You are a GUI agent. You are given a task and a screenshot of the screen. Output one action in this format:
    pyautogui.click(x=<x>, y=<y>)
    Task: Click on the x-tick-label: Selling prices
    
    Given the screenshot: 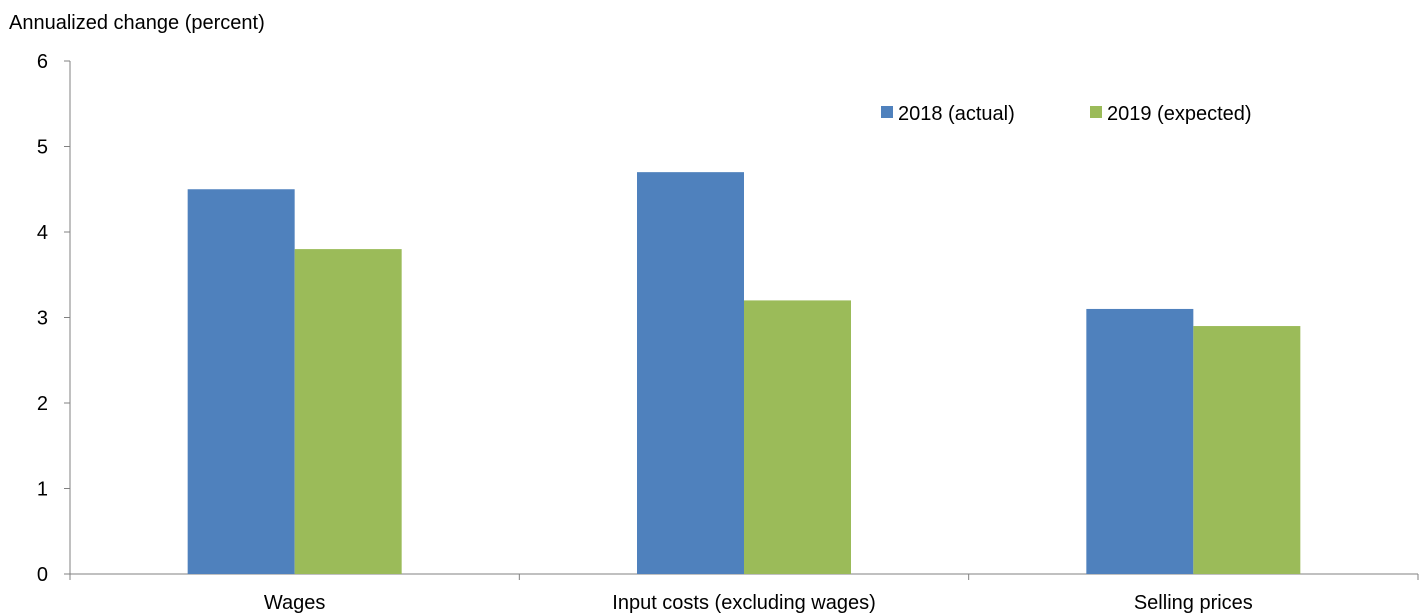 What is the action you would take?
    pyautogui.click(x=1193, y=602)
    